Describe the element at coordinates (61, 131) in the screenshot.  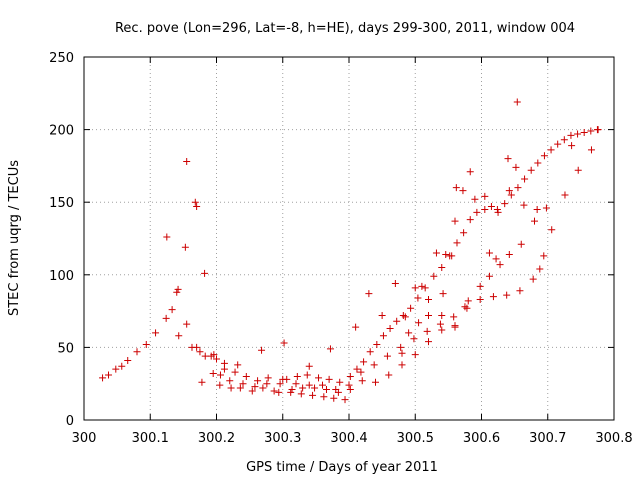
I see `y-tick-label: 200` at that location.